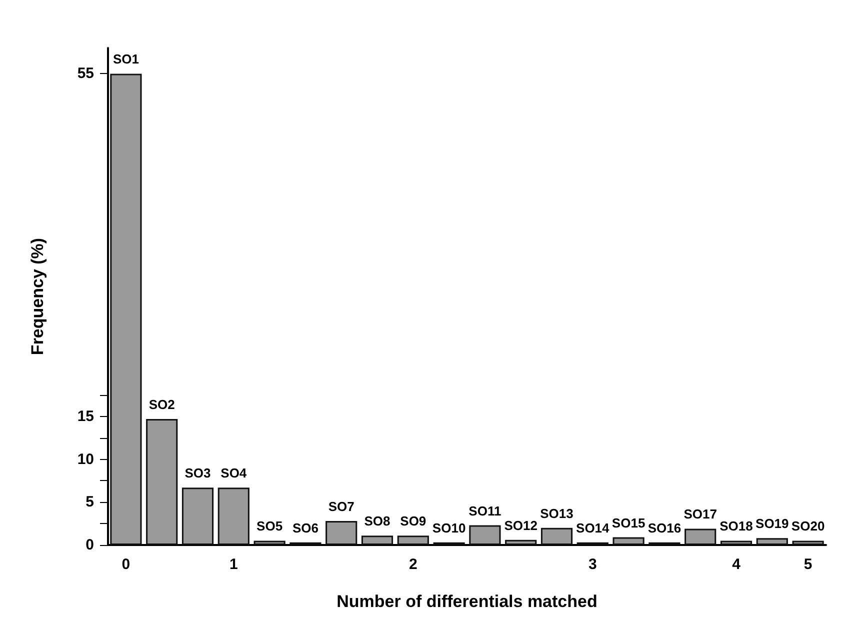 Image resolution: width=854 pixels, height=643 pixels. Describe the element at coordinates (592, 564) in the screenshot. I see `x-tick-label: 3` at that location.